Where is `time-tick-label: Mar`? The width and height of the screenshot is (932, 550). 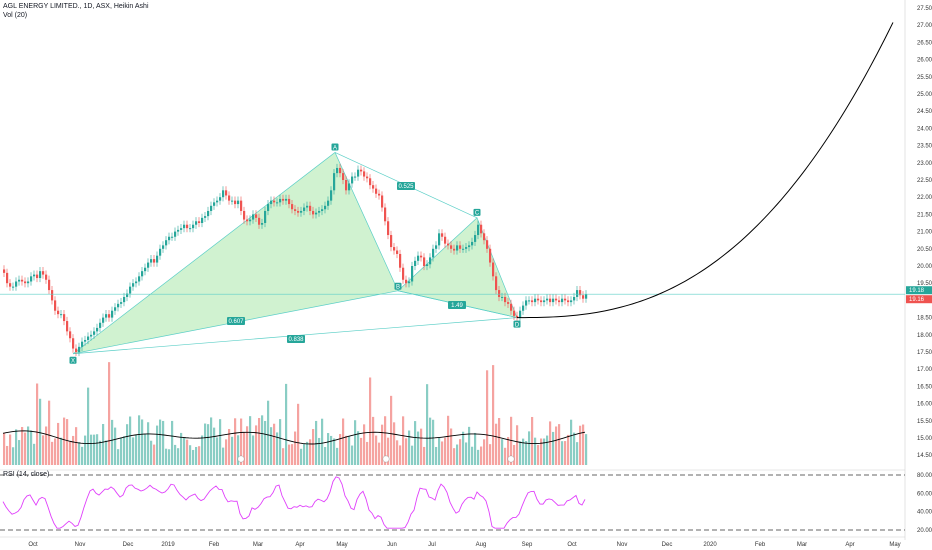
time-tick-label: Mar is located at coordinates (802, 545).